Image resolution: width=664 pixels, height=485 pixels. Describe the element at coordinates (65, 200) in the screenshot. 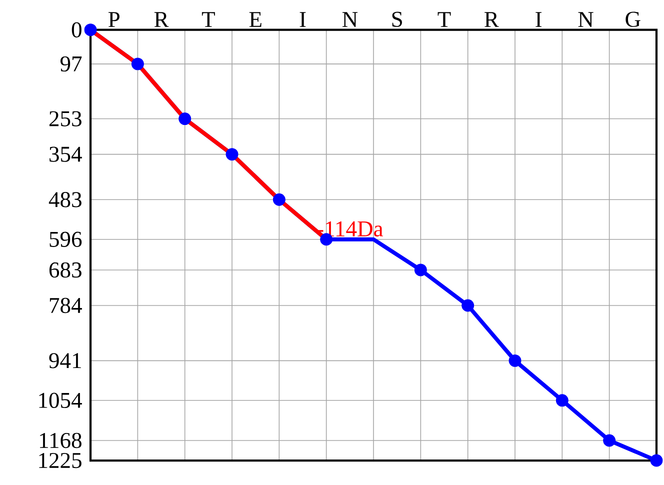

I see `y-tick-label: 483` at that location.